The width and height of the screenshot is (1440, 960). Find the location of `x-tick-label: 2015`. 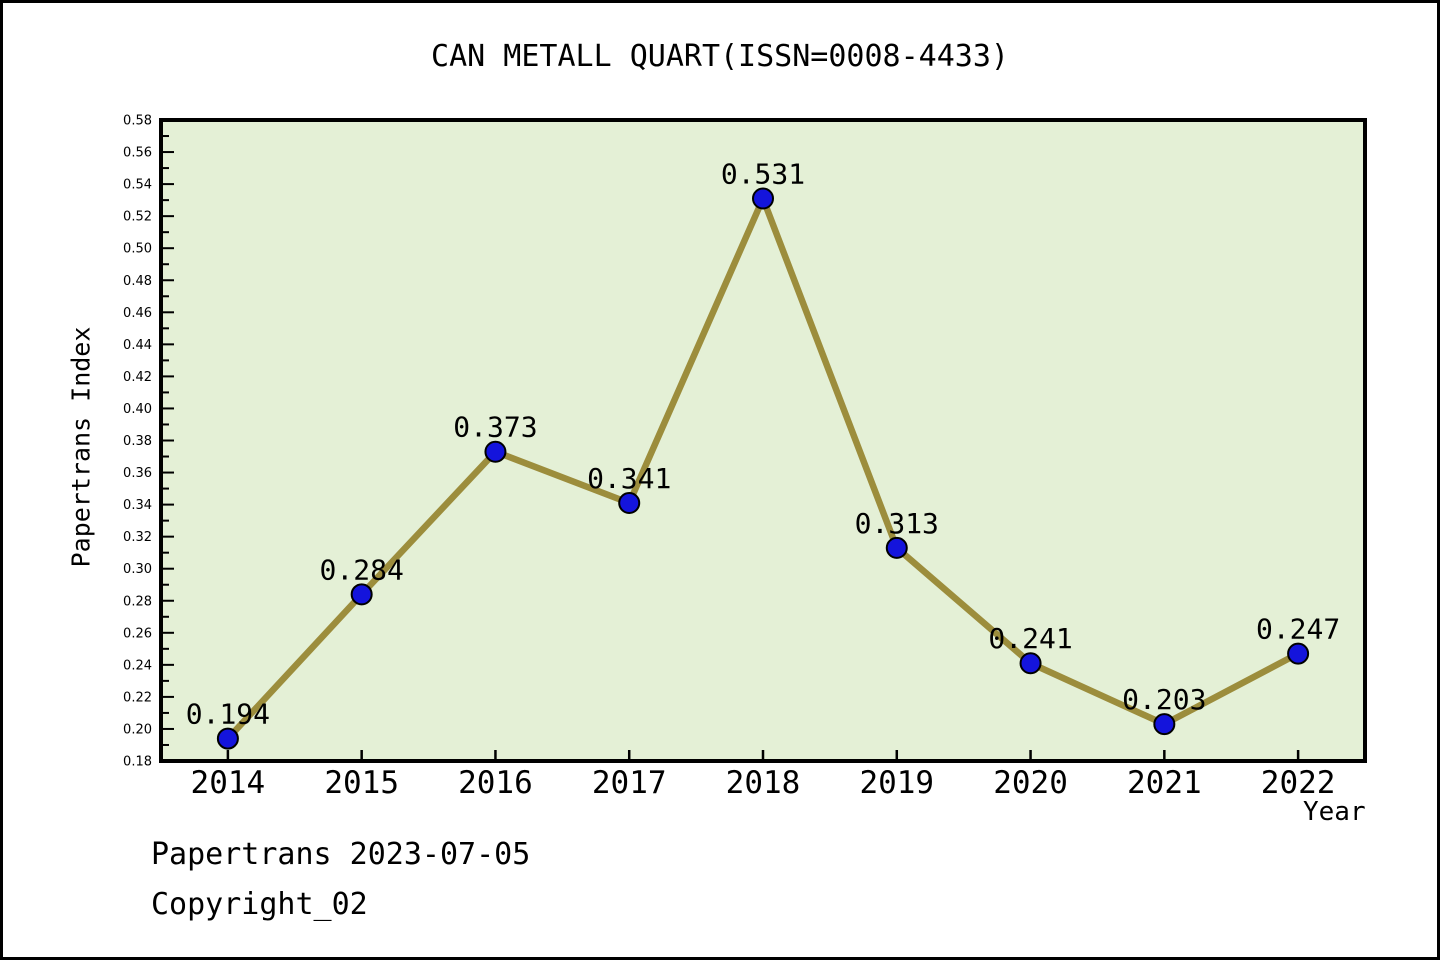

x-tick-label: 2015 is located at coordinates (361, 783).